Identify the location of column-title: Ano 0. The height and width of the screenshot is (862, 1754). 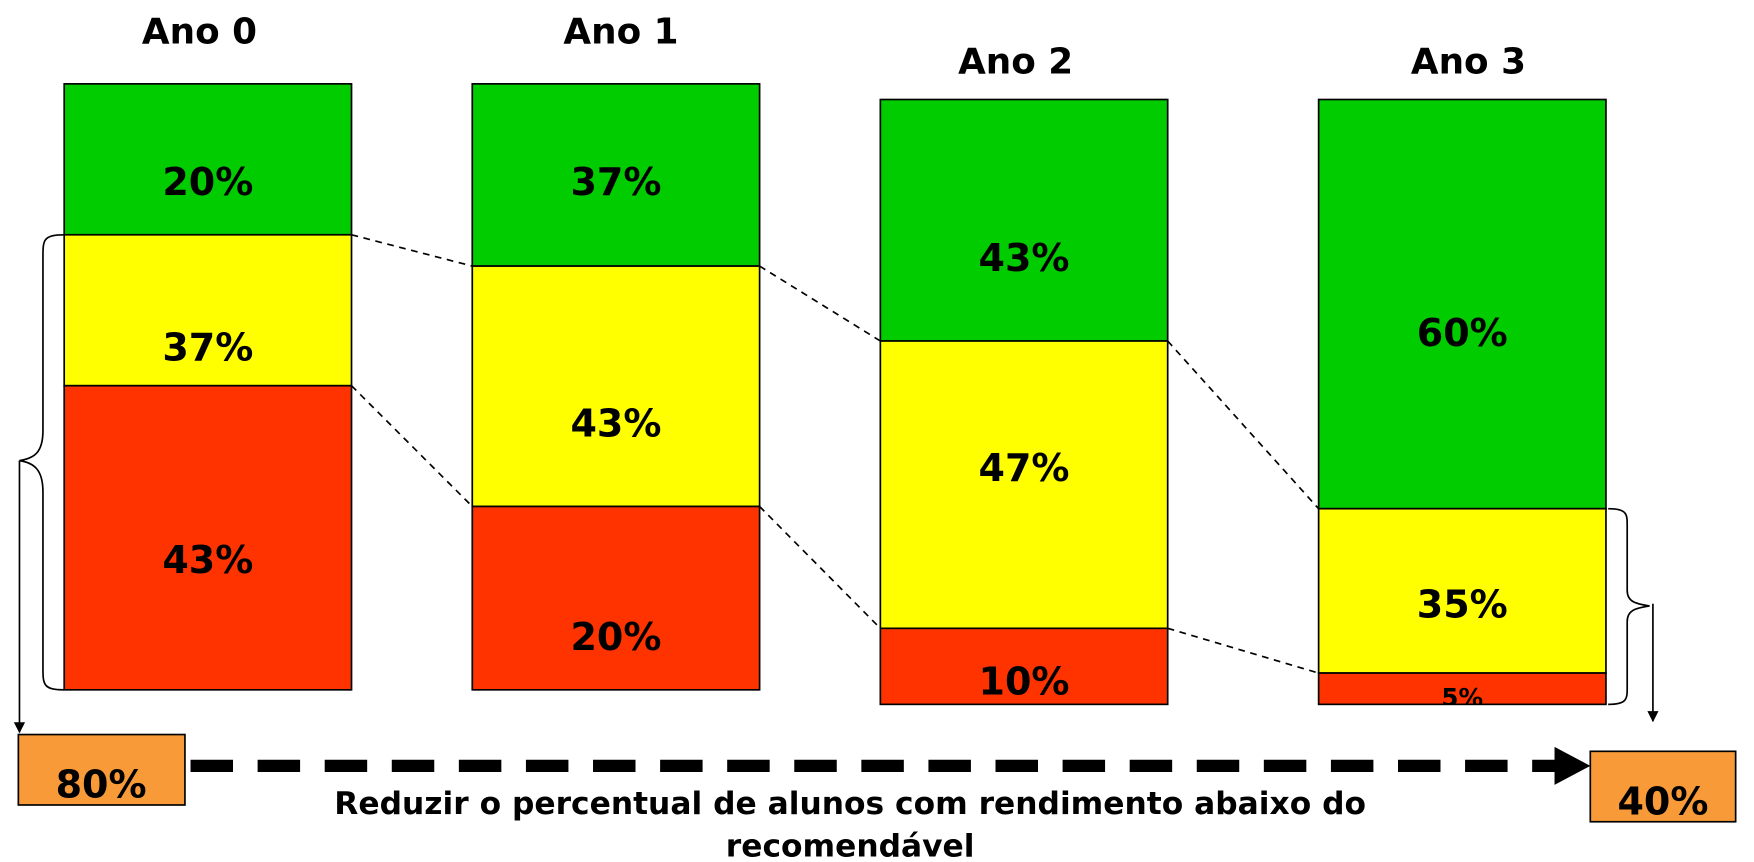
(199, 32).